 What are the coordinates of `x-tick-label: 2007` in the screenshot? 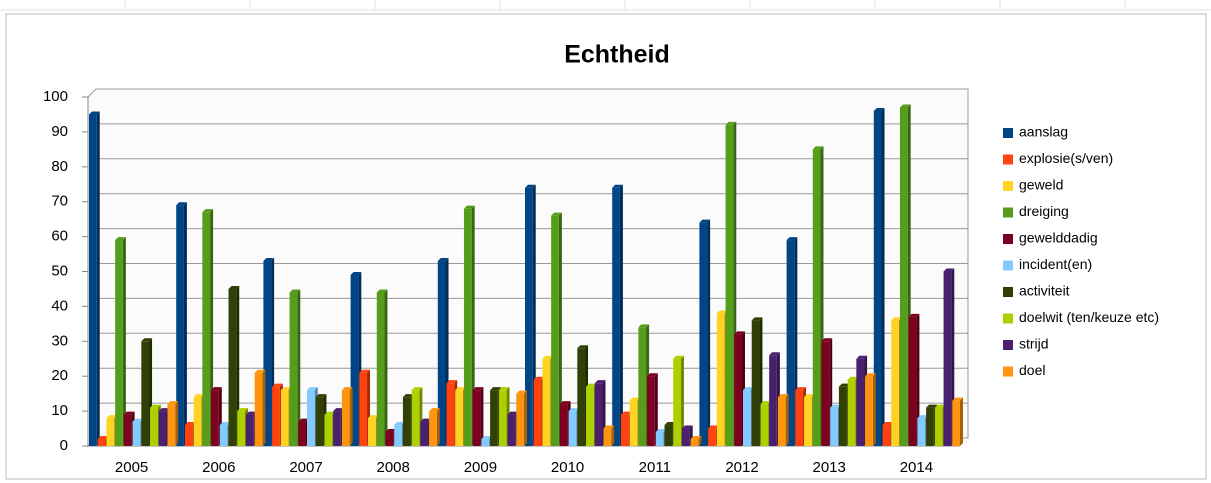 It's located at (305, 467).